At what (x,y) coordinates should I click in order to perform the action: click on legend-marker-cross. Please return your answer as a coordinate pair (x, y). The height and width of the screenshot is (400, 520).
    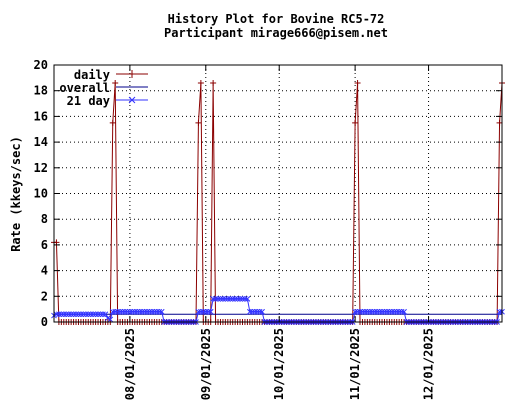
    Looking at the image, I should click on (132, 100).